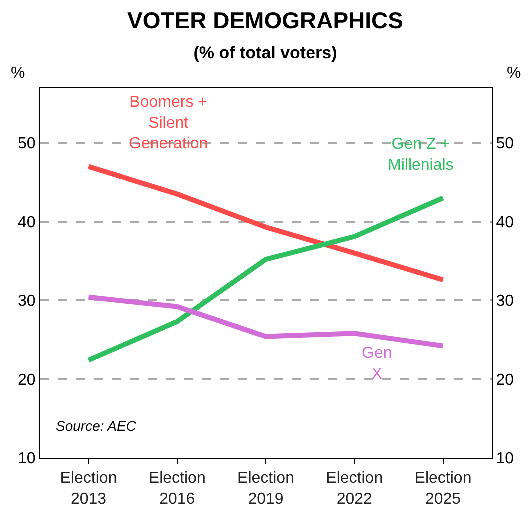 This screenshot has width=531, height=520. I want to click on y2-tick-label: 40, so click(505, 223).